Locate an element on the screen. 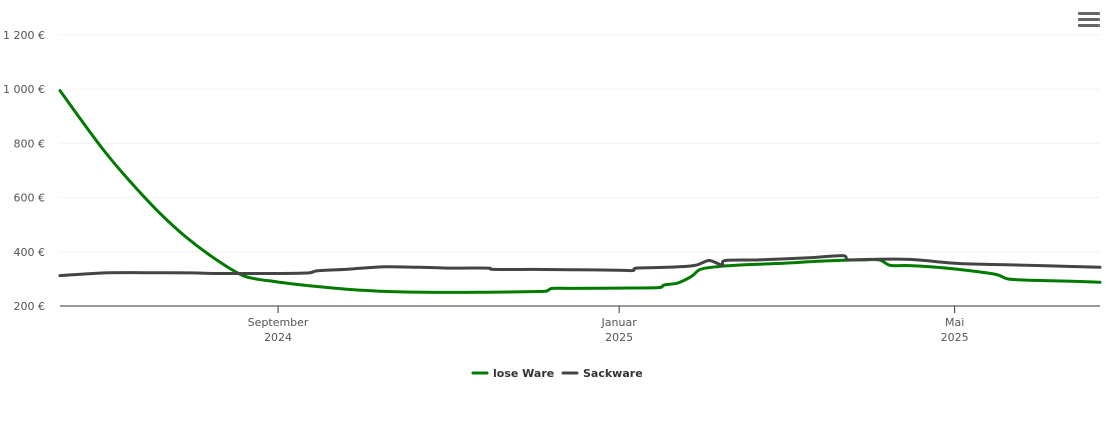 This screenshot has height=423, width=1110. legend-item-lose-ware: lose Ware is located at coordinates (512, 373).